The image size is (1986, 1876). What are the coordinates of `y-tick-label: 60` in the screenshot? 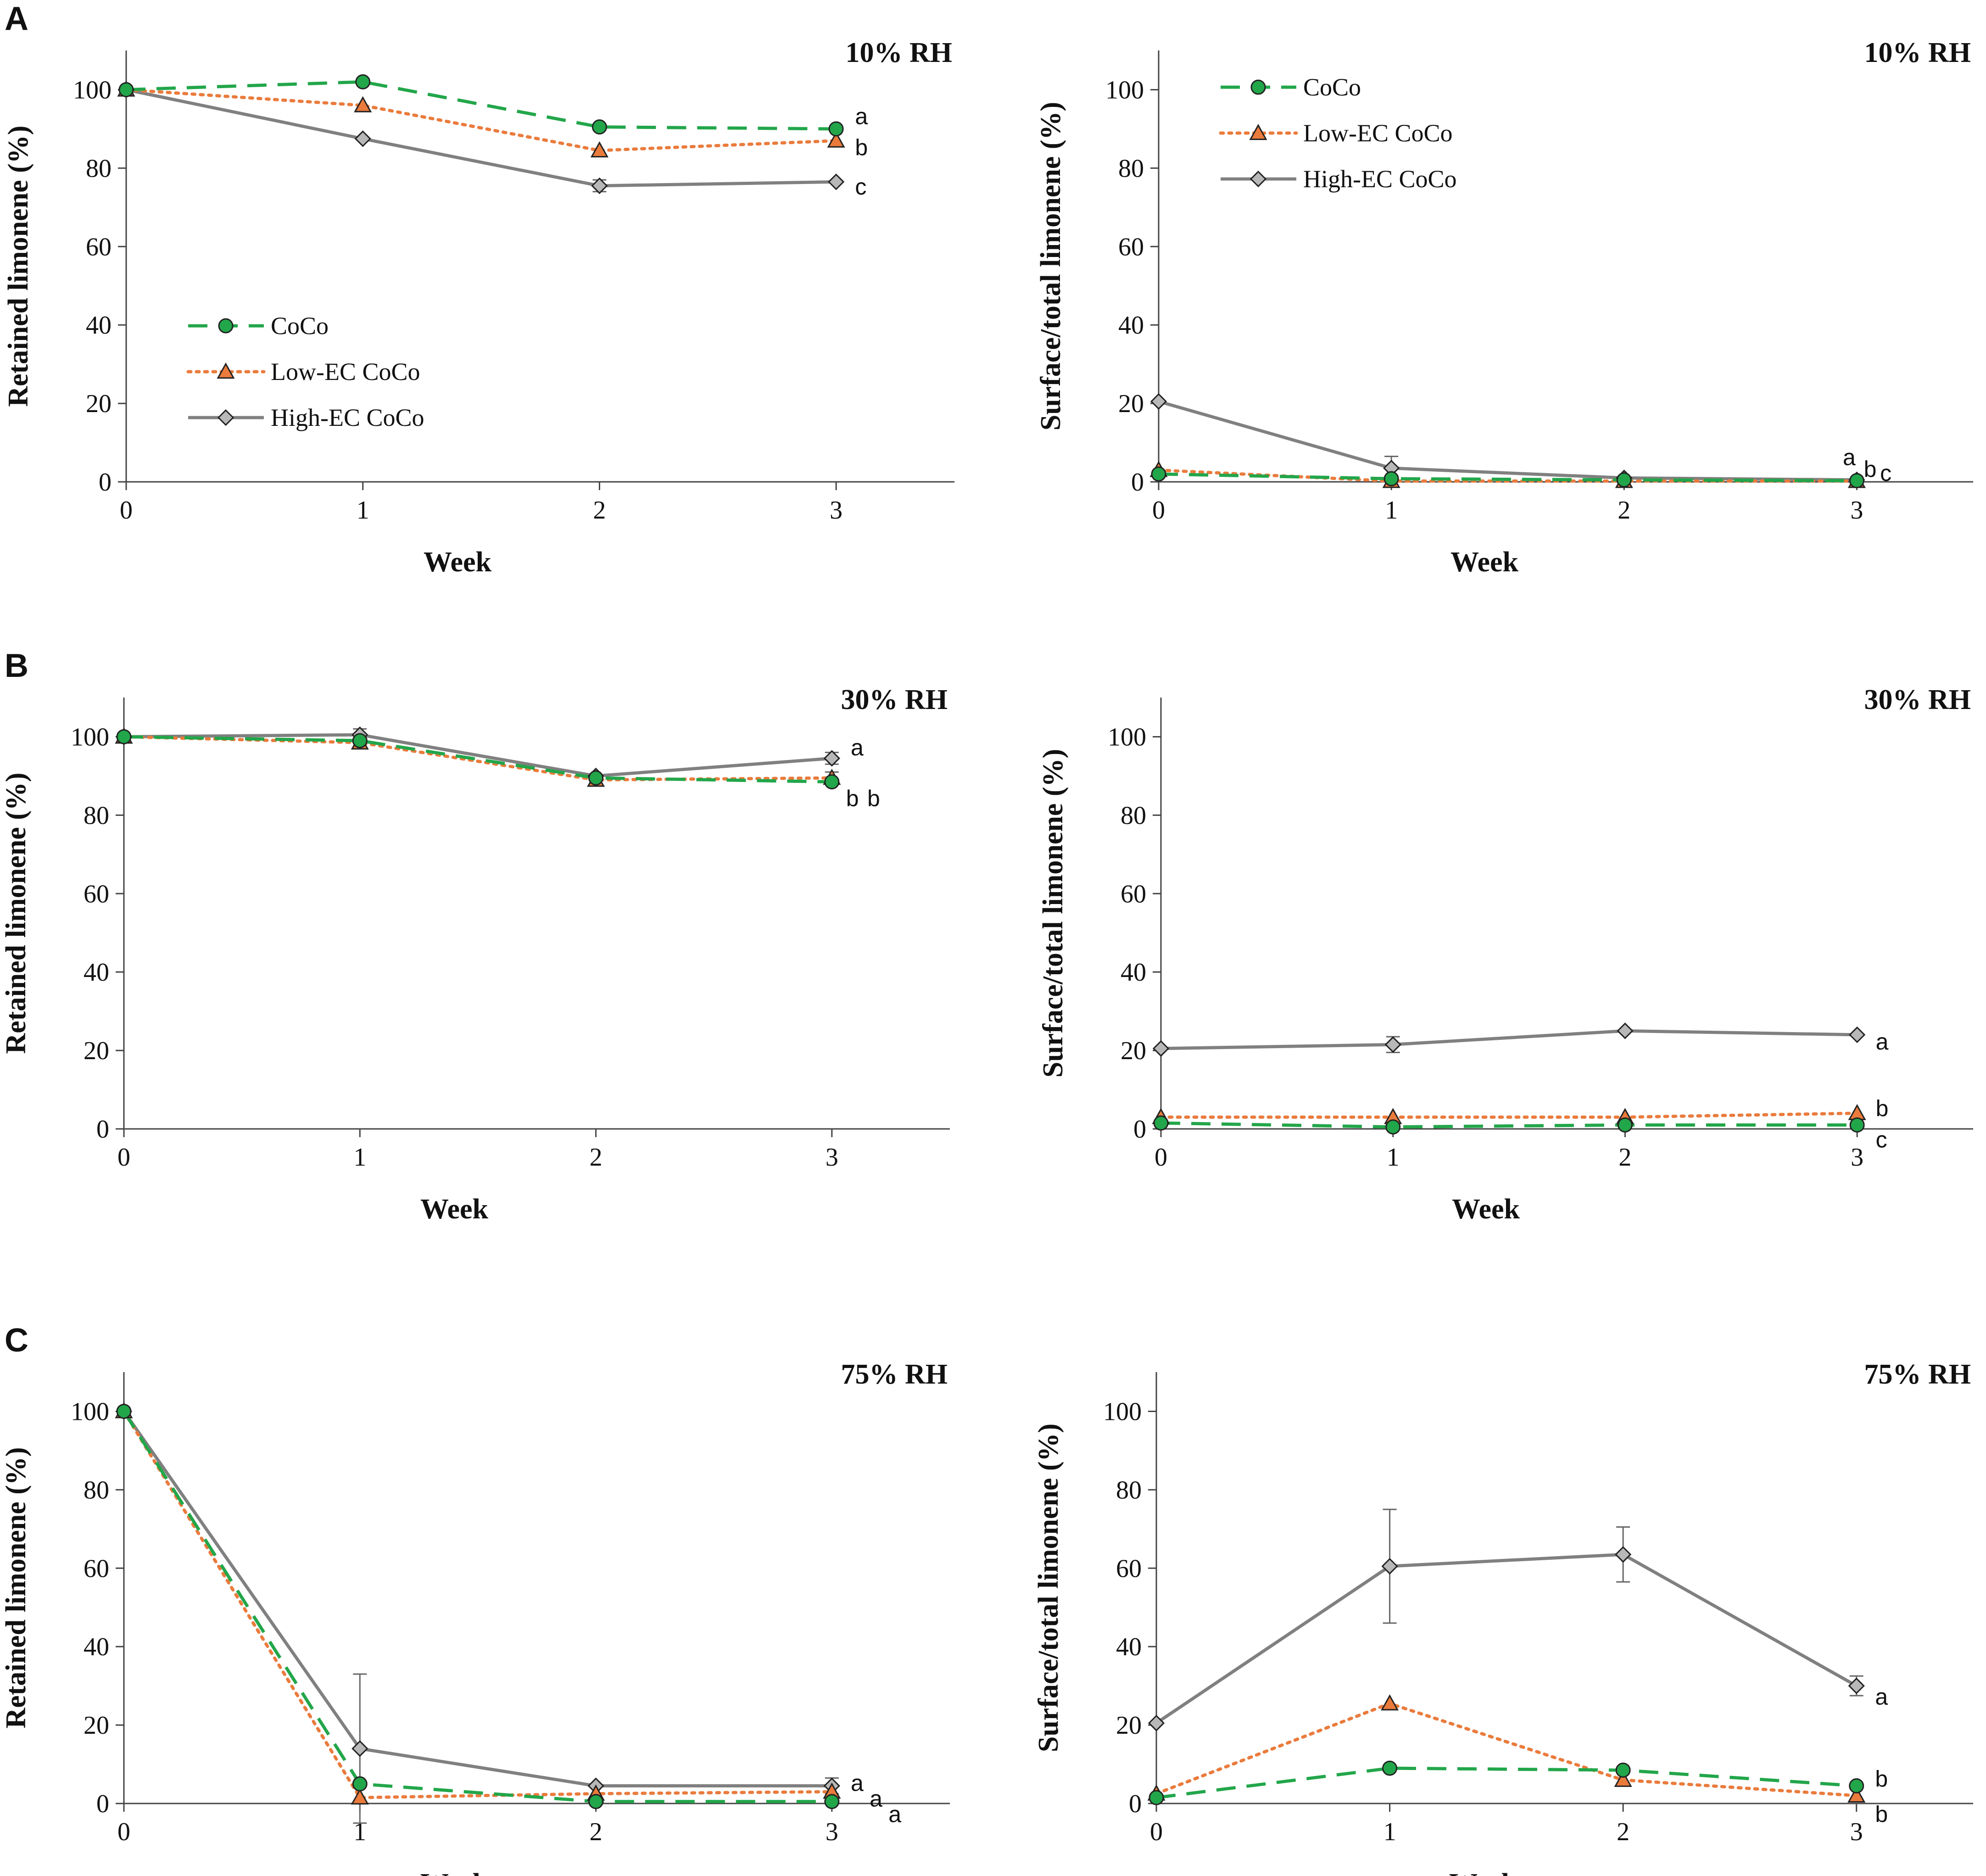 It's located at (1129, 1568).